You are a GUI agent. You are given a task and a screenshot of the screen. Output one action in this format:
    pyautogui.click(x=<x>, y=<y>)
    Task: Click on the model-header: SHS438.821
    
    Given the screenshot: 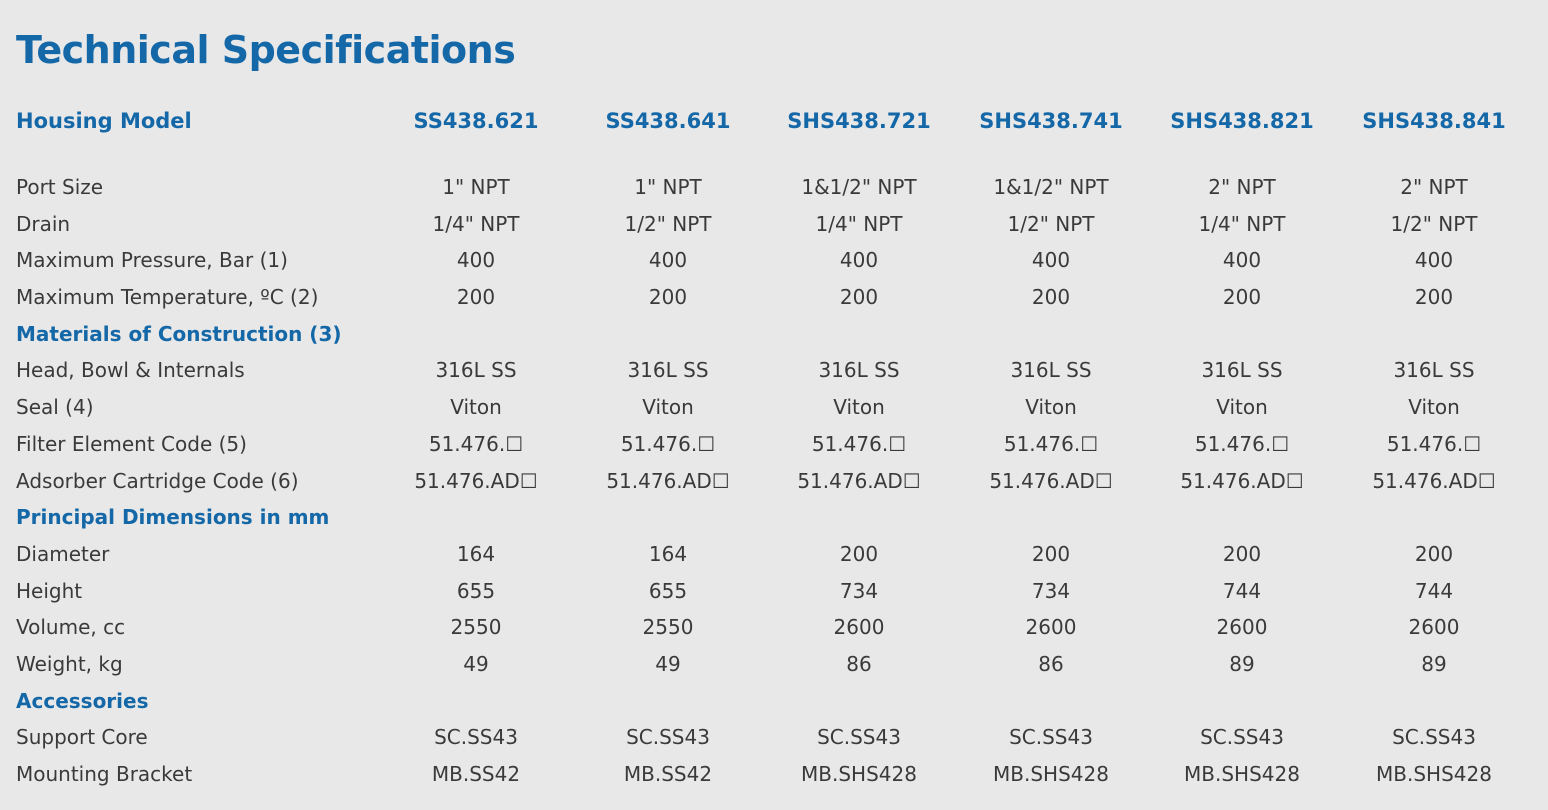 What is the action you would take?
    pyautogui.click(x=1242, y=121)
    